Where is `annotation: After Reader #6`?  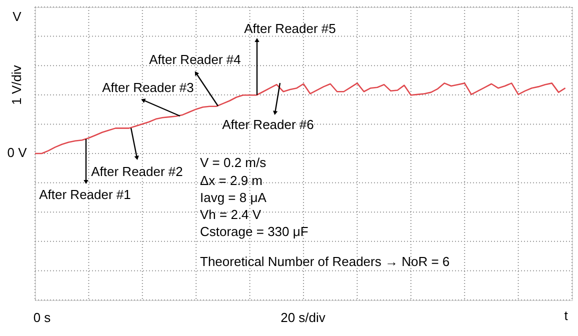
annotation: After Reader #6 is located at coordinates (268, 124).